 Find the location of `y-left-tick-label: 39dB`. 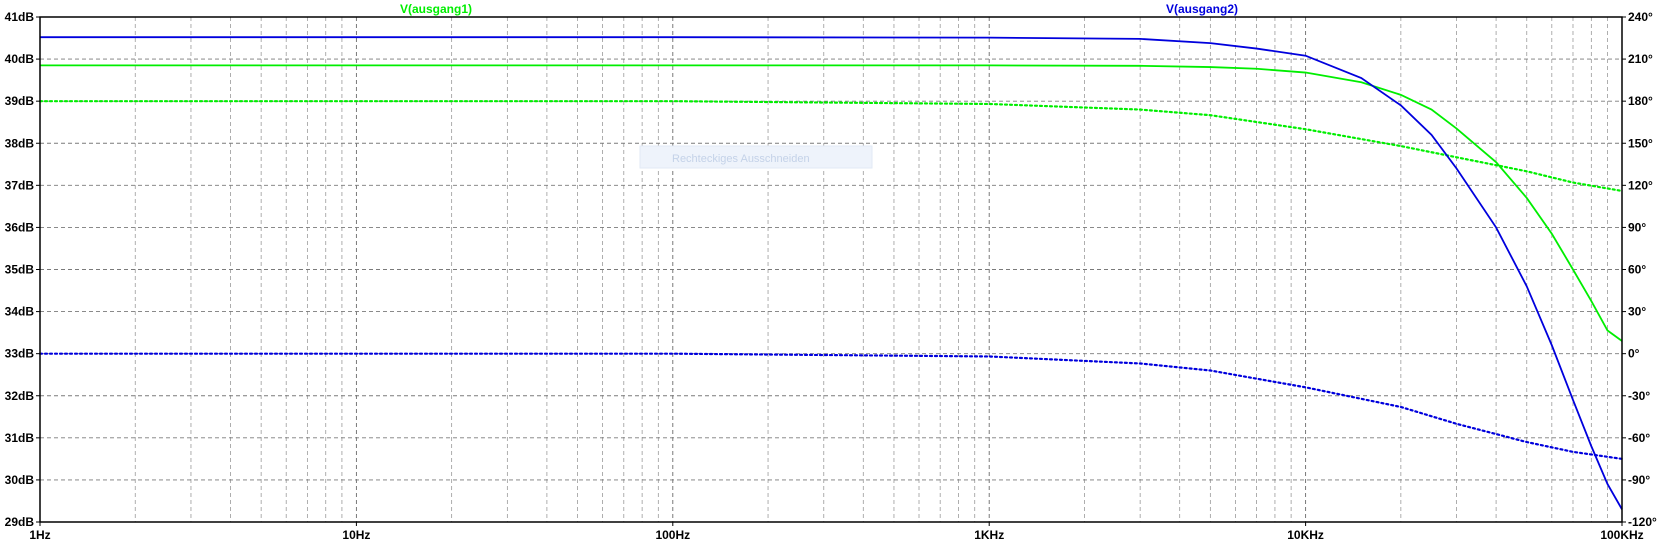

y-left-tick-label: 39dB is located at coordinates (20, 101).